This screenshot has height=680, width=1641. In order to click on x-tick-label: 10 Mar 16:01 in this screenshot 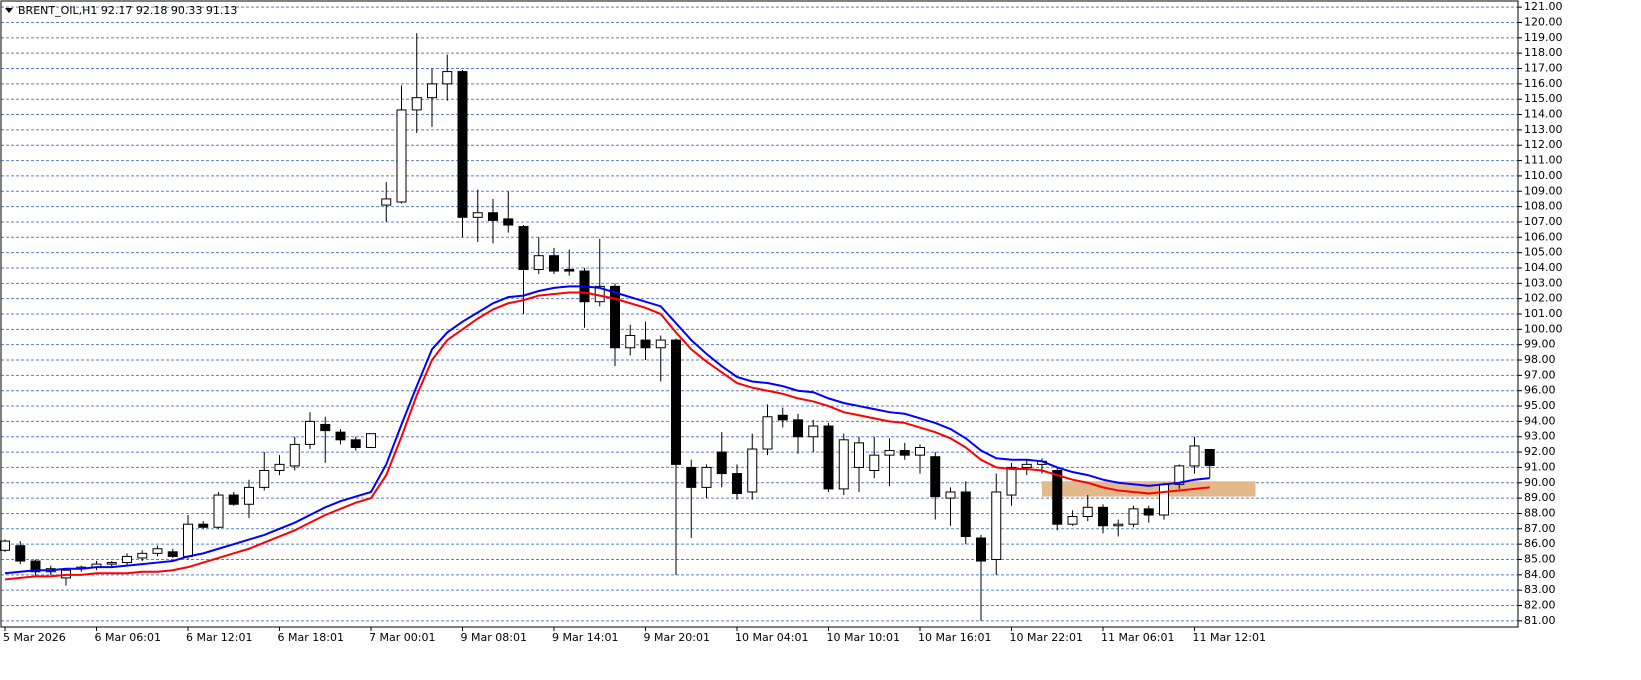, I will do `click(954, 637)`.